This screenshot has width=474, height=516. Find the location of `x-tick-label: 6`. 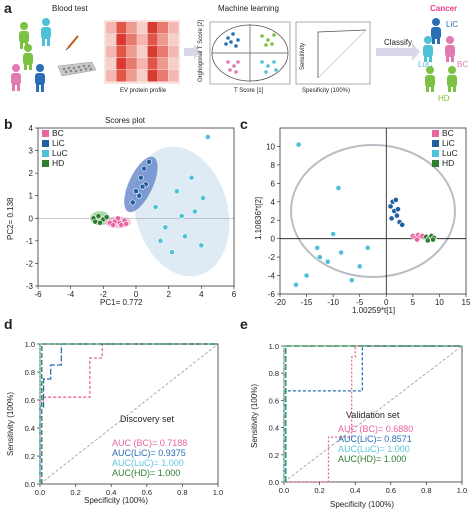

x-tick-label: 6 is located at coordinates (234, 294).